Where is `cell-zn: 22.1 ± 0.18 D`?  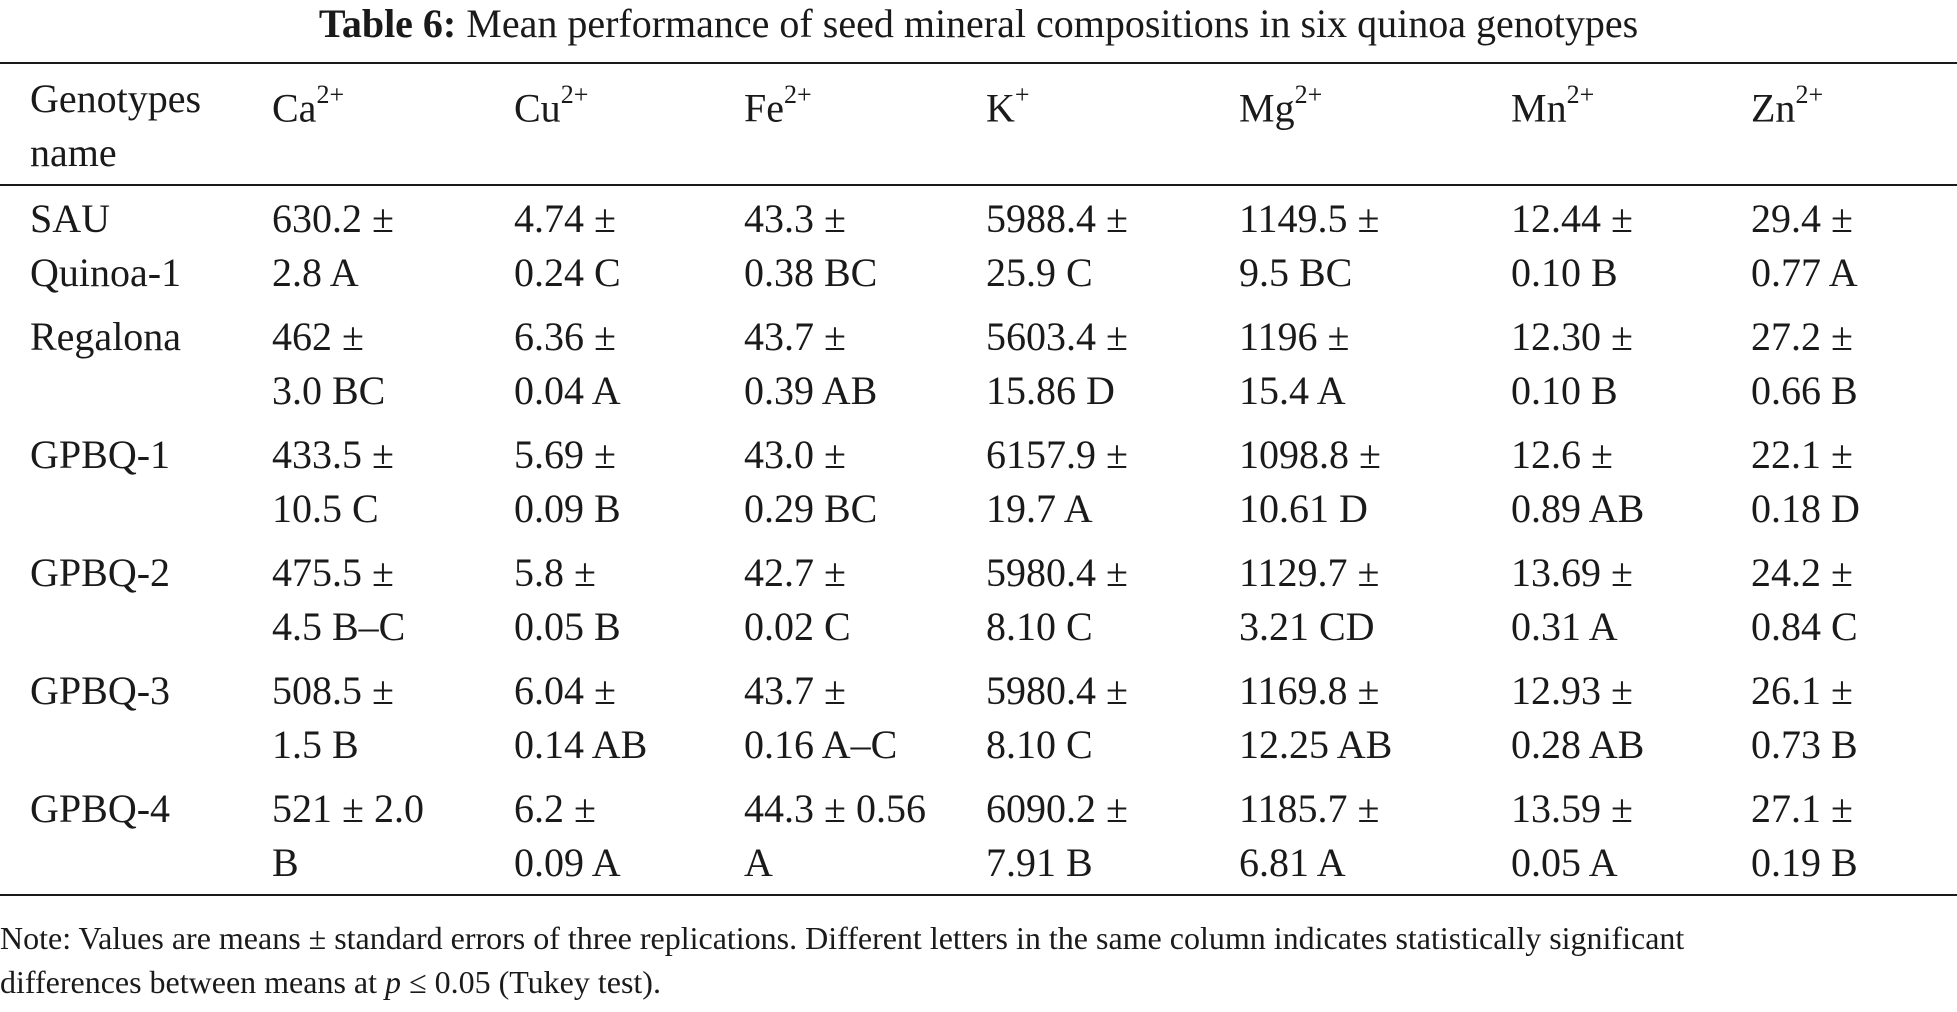 cell-zn: 22.1 ± 0.18 D is located at coordinates (1805, 481).